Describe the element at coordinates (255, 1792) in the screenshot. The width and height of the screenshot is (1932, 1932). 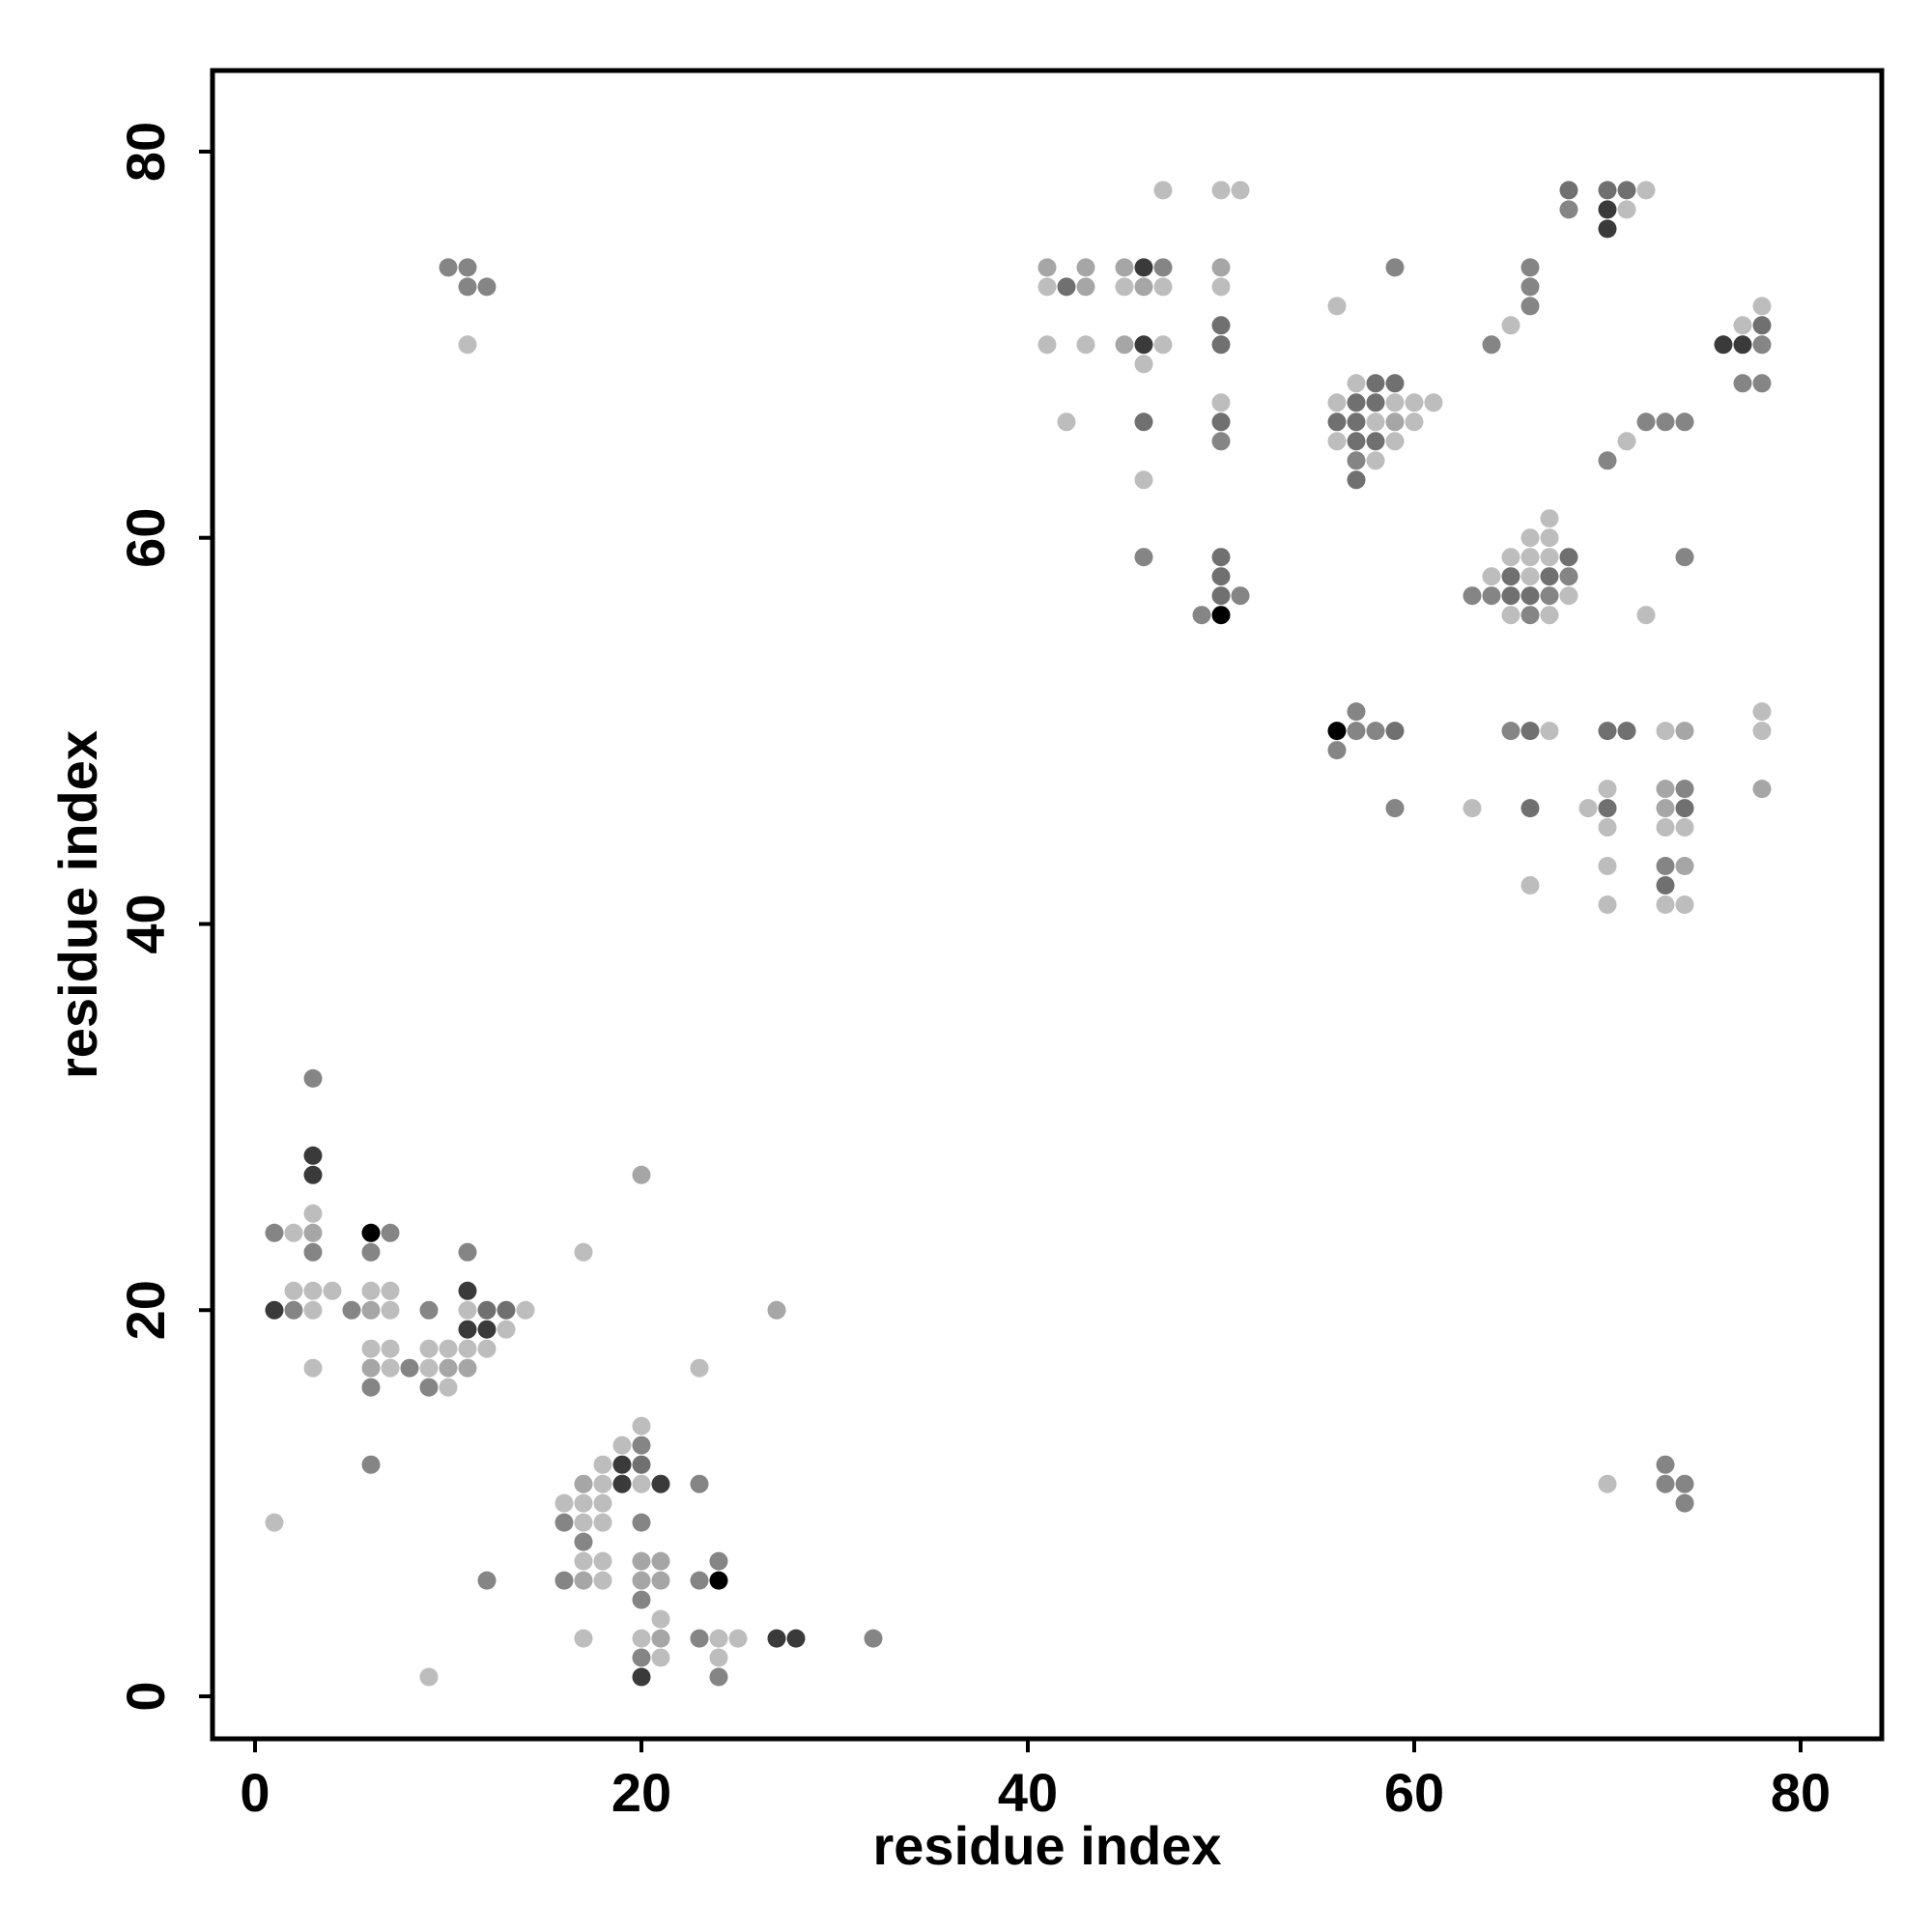
I see `x-tick-label: 0` at that location.